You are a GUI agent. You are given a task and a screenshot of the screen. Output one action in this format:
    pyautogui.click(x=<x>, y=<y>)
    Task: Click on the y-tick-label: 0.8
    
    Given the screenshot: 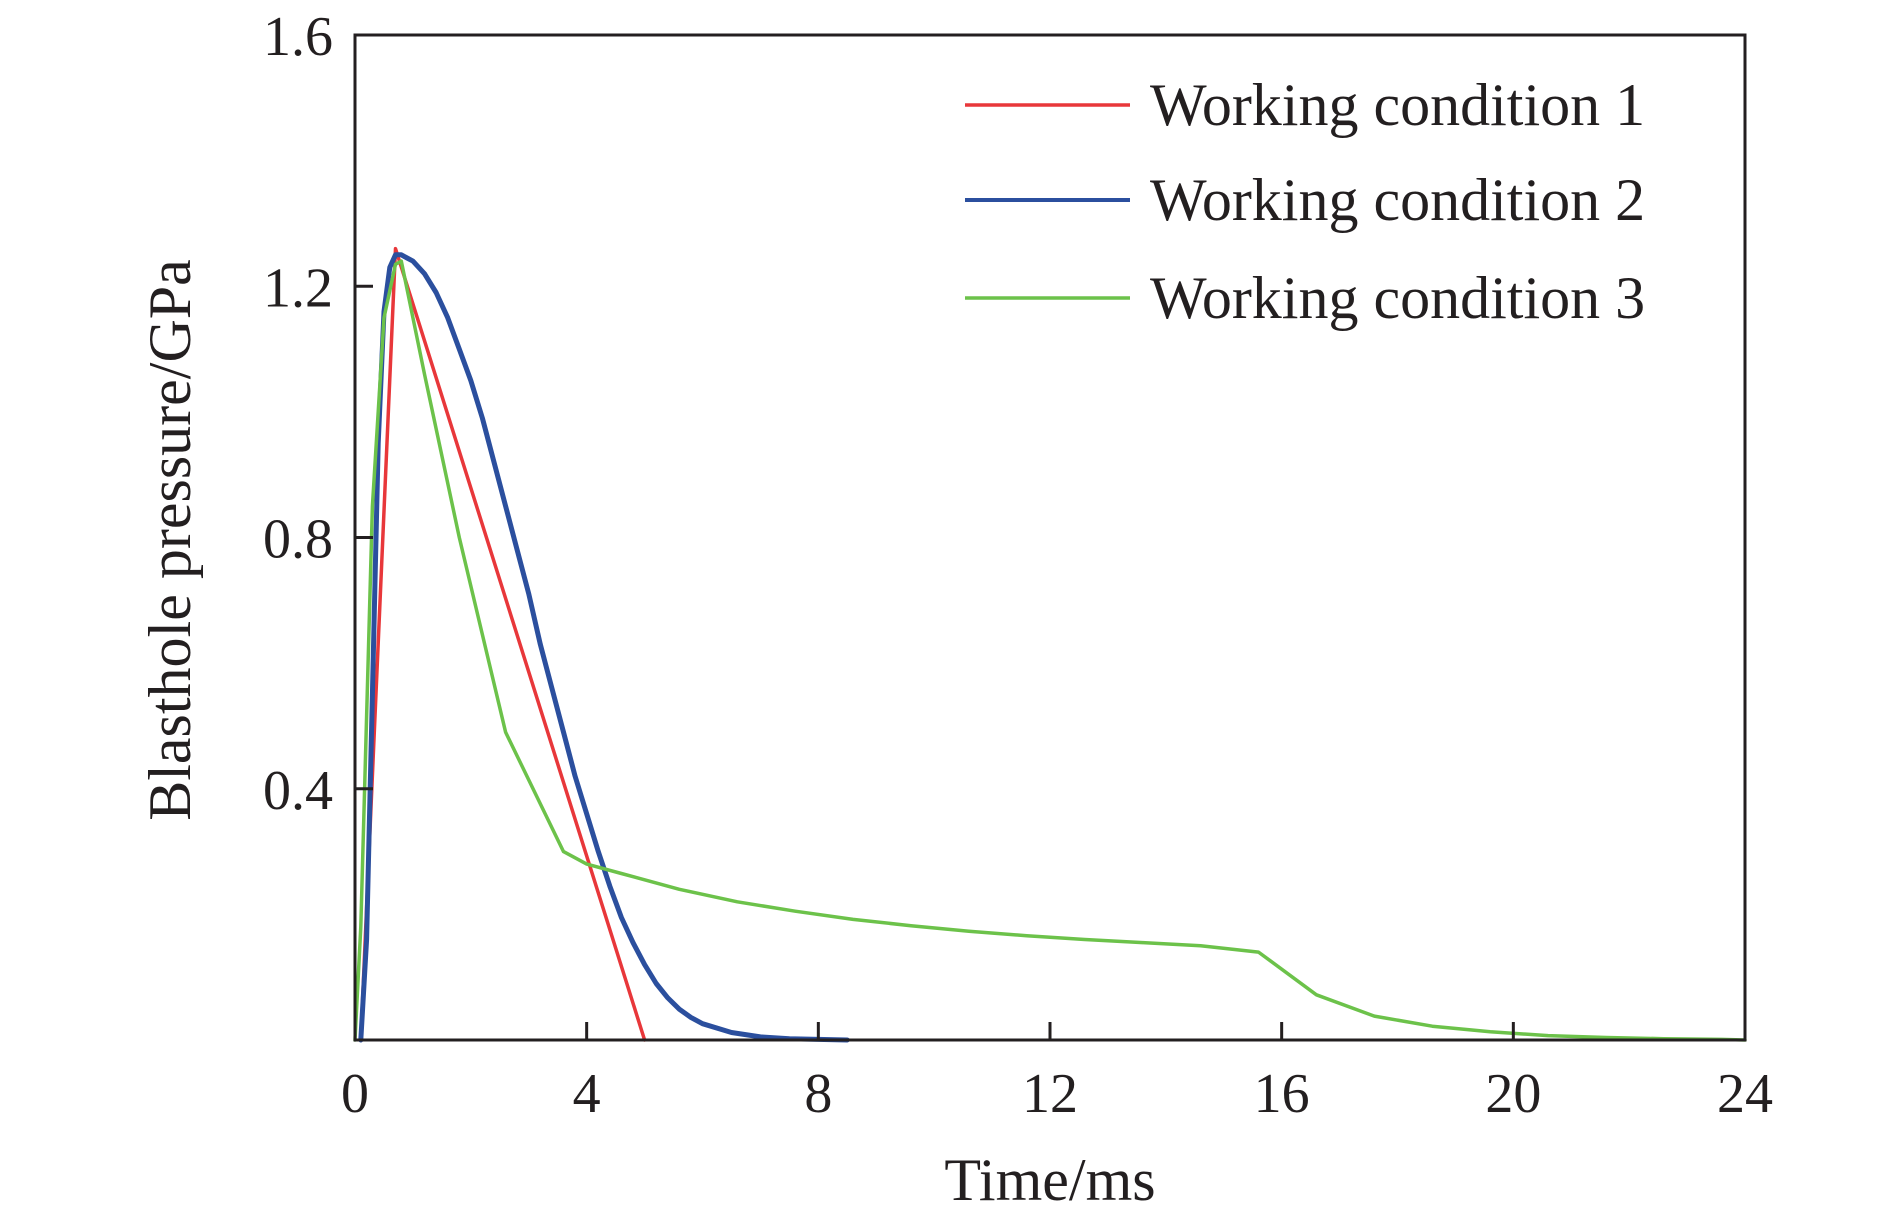 What is the action you would take?
    pyautogui.click(x=298, y=540)
    